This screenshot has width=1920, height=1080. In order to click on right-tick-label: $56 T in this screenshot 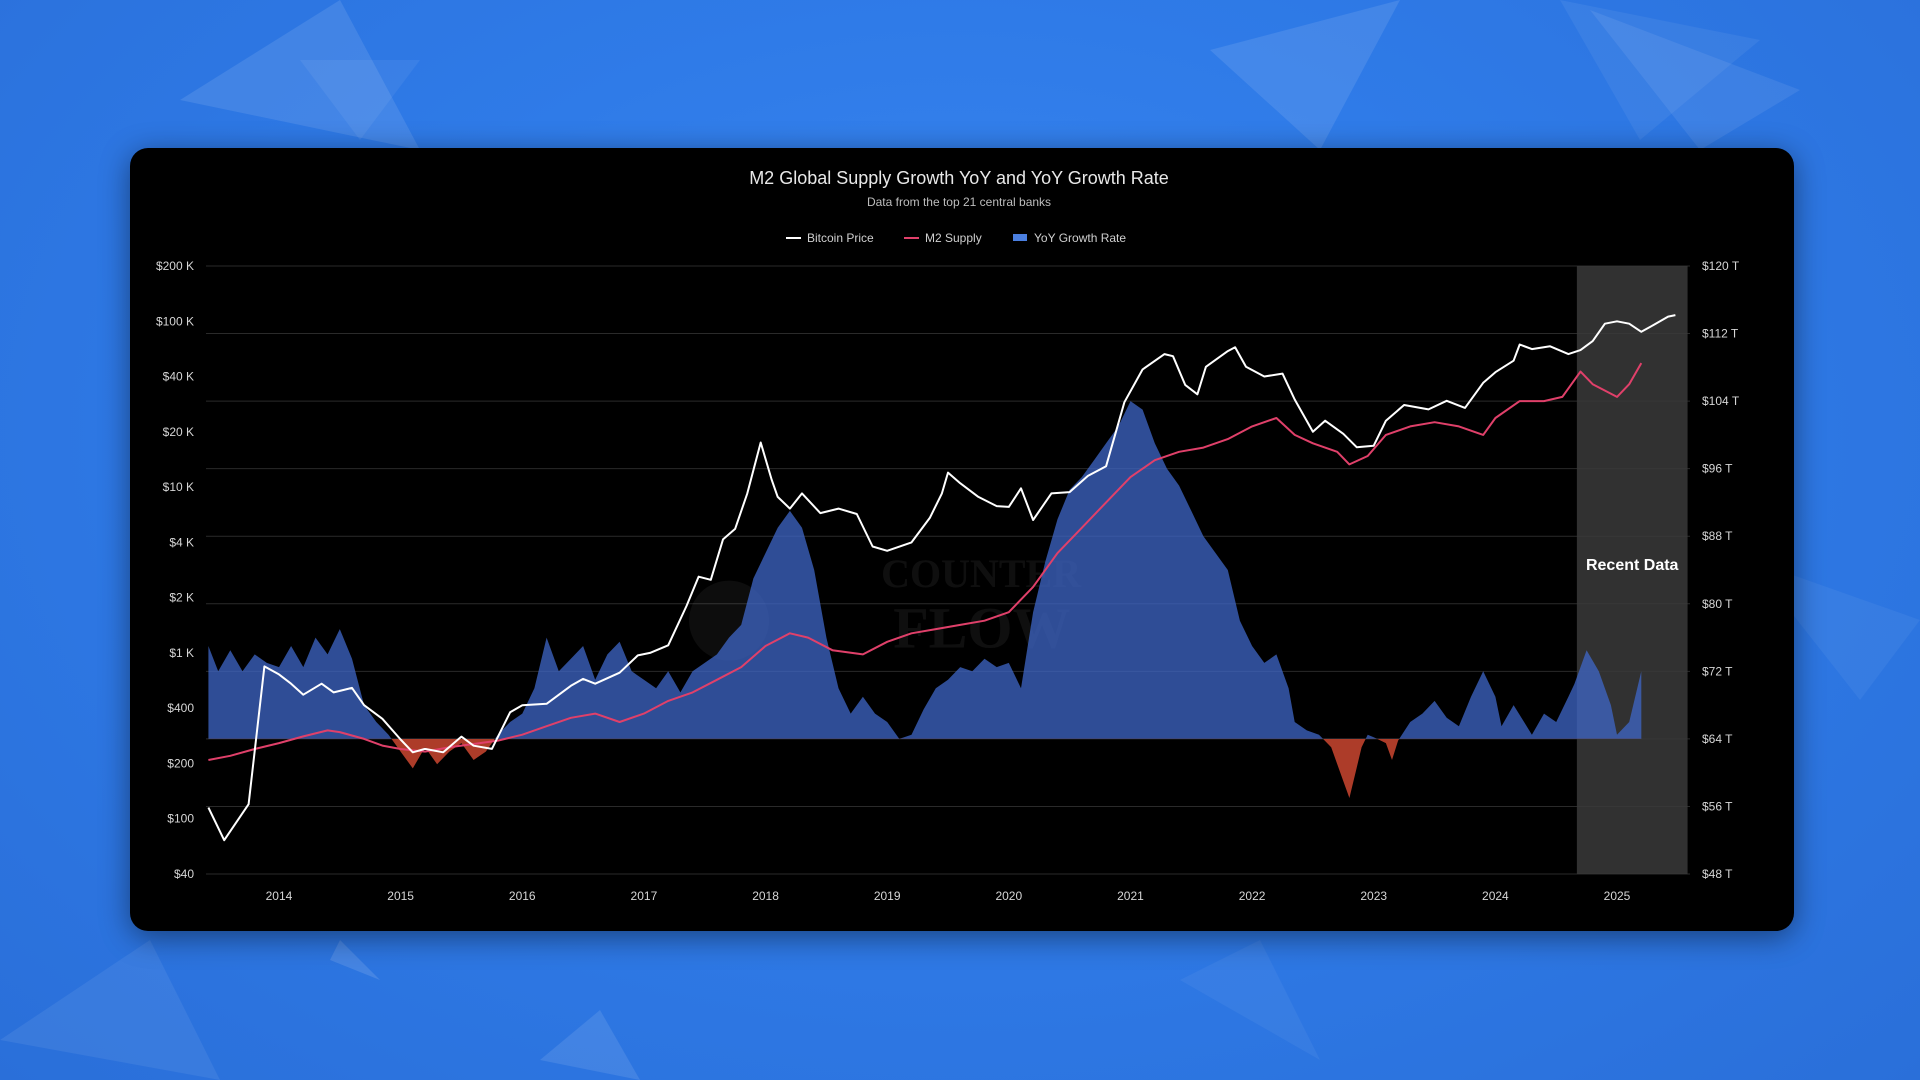, I will do `click(1717, 806)`.